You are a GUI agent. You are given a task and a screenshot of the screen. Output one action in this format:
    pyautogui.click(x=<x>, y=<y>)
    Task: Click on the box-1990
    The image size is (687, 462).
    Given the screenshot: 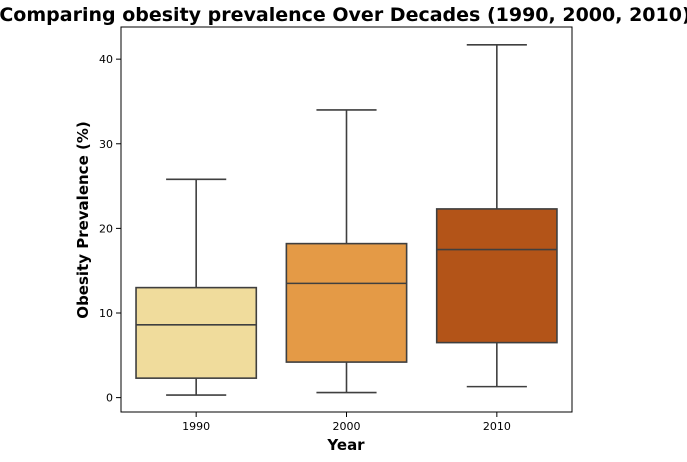 What is the action you would take?
    pyautogui.click(x=196, y=287)
    